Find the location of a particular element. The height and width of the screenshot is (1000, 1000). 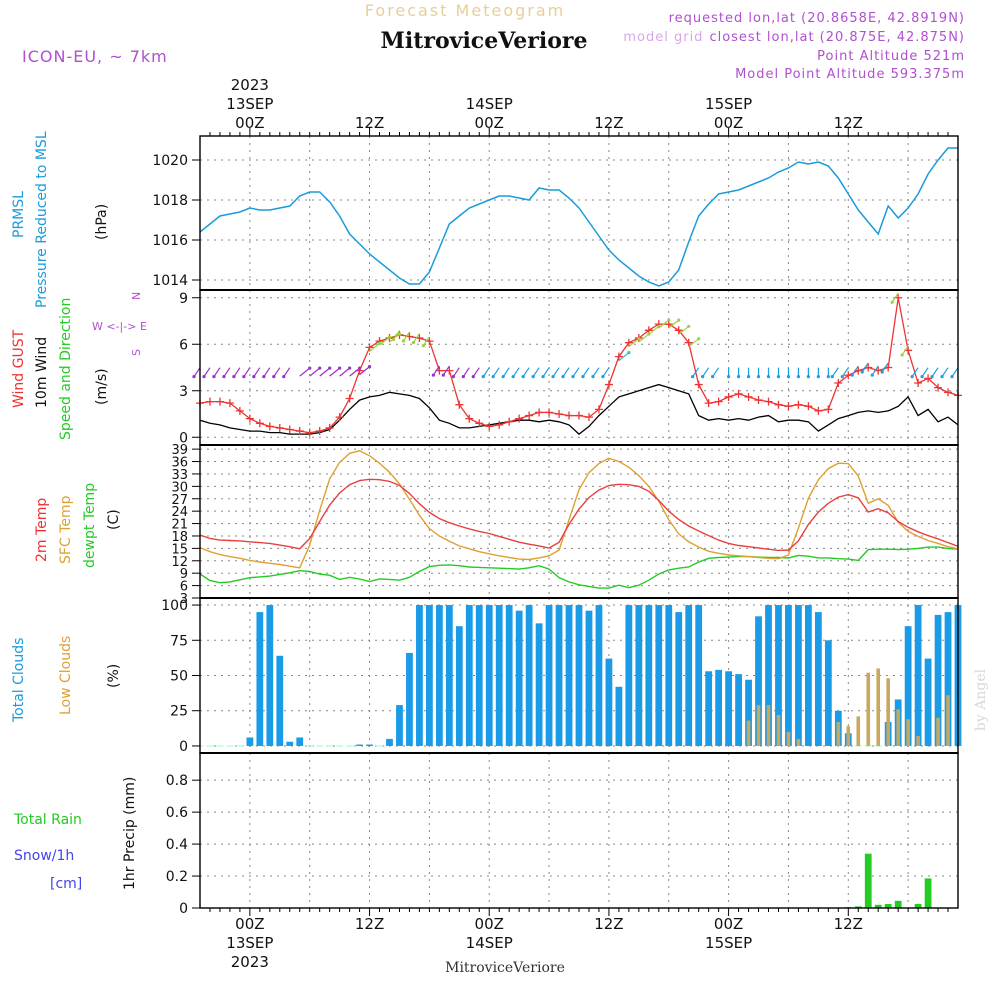

time-label-bottom: 13SEP is located at coordinates (249, 943).